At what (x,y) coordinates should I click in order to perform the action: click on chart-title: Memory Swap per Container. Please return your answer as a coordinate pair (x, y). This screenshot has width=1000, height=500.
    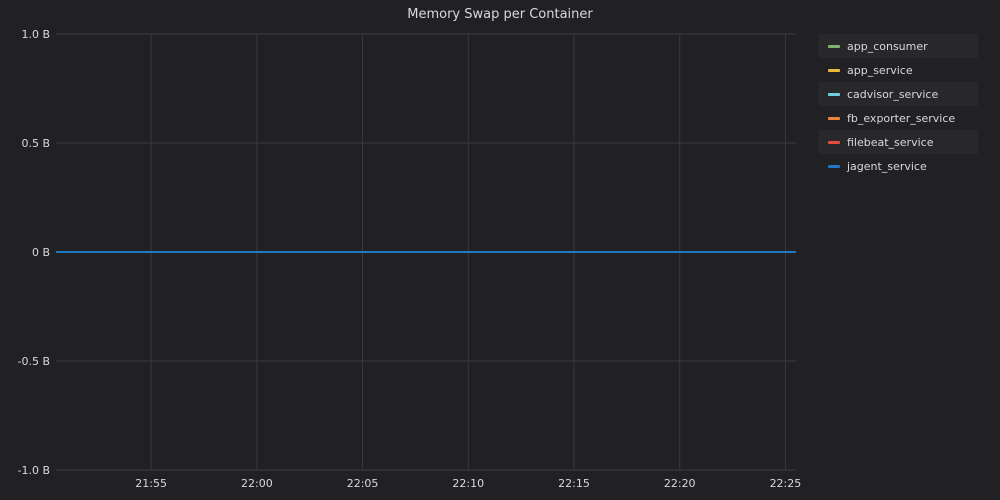
    Looking at the image, I should click on (500, 14).